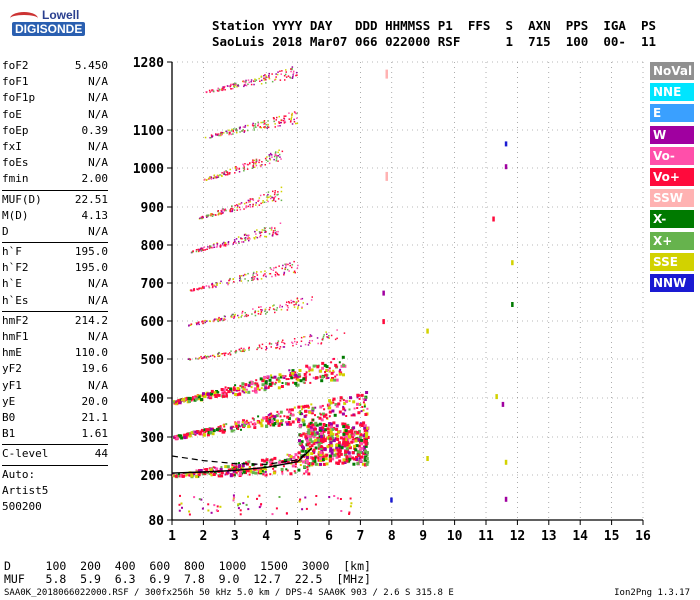 The image size is (700, 600). What do you see at coordinates (672, 113) in the screenshot?
I see `legend-item-e: E` at bounding box center [672, 113].